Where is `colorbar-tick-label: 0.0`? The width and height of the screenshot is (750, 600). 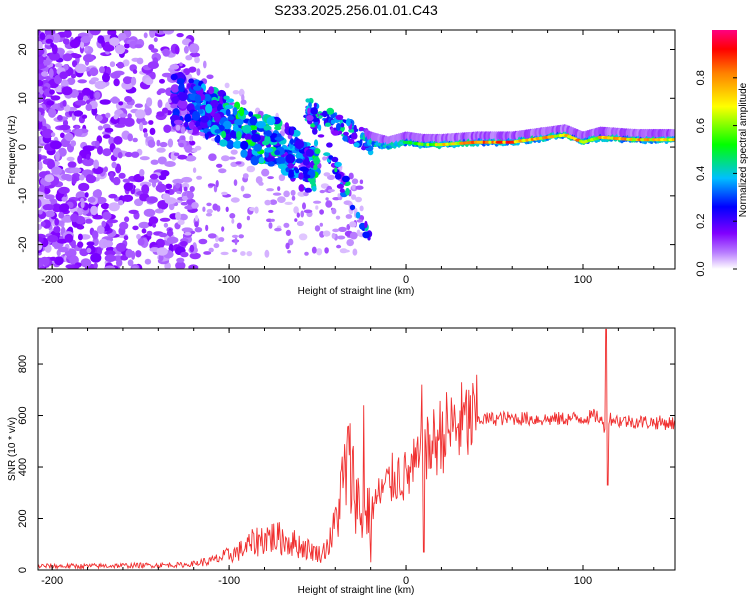
colorbar-tick-label: 0.0 is located at coordinates (701, 268).